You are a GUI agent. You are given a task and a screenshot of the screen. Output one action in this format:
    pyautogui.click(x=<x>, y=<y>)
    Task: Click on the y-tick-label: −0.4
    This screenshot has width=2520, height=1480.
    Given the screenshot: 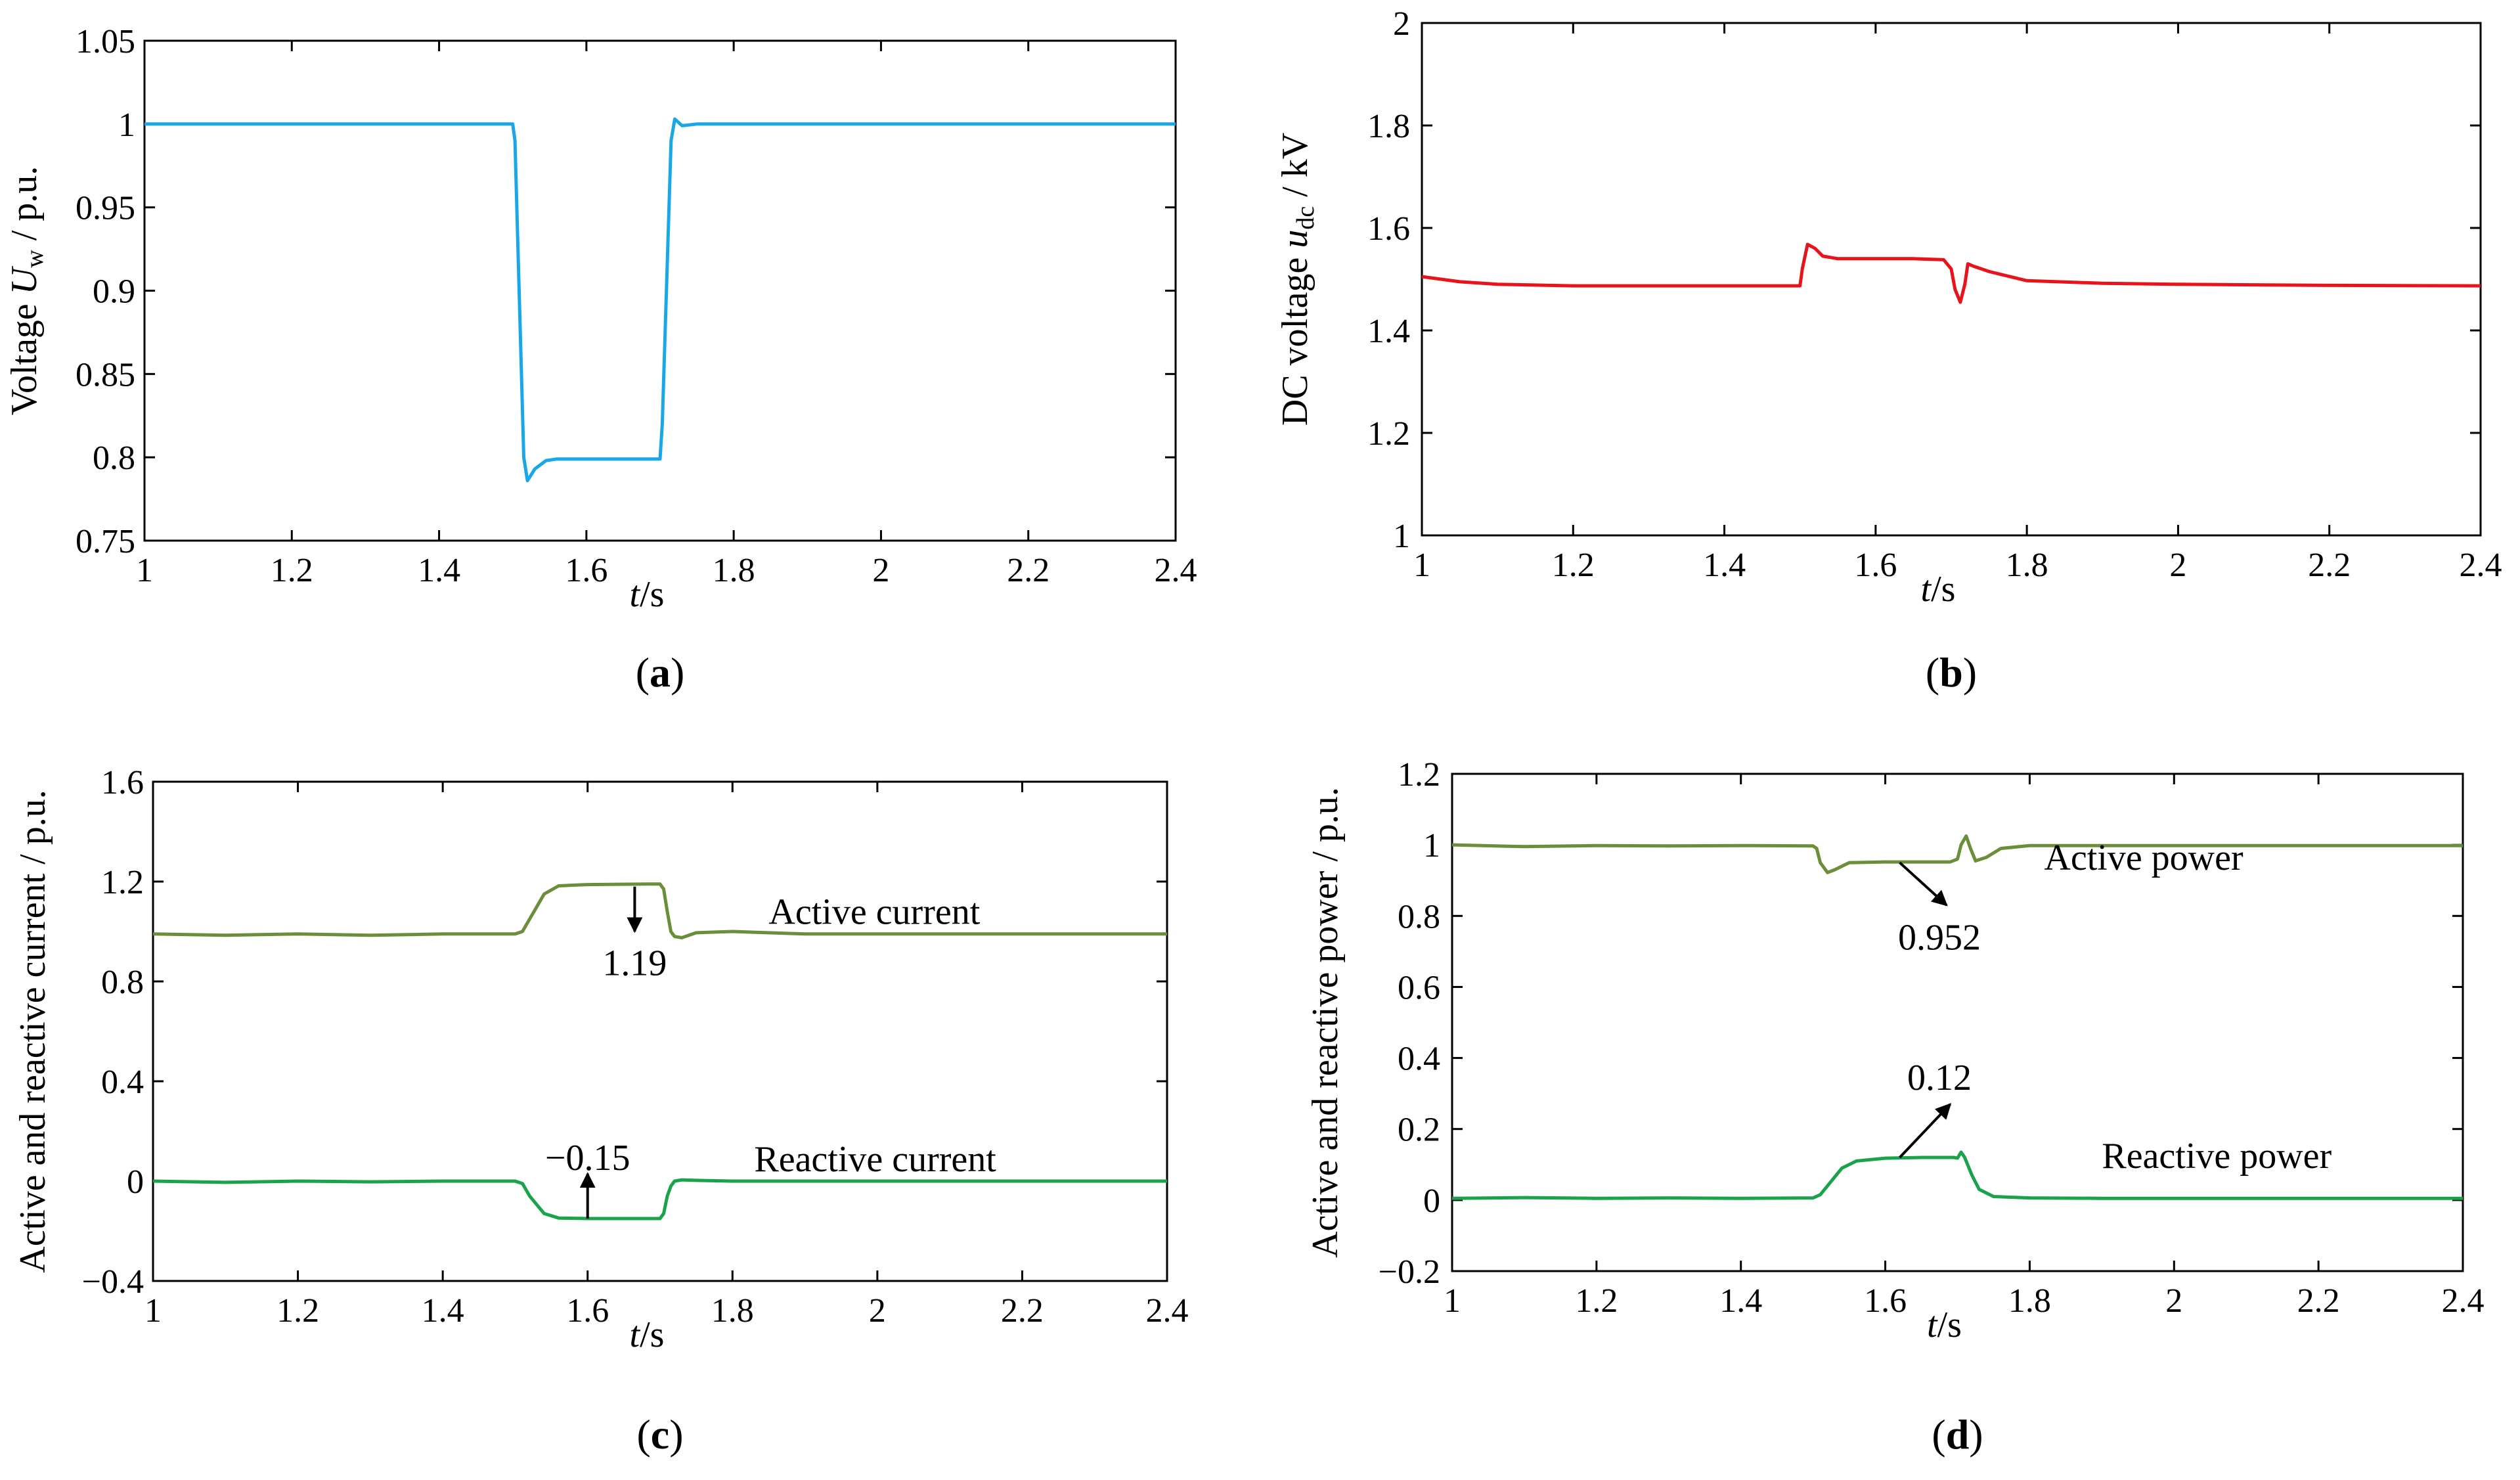 What is the action you would take?
    pyautogui.click(x=113, y=1282)
    